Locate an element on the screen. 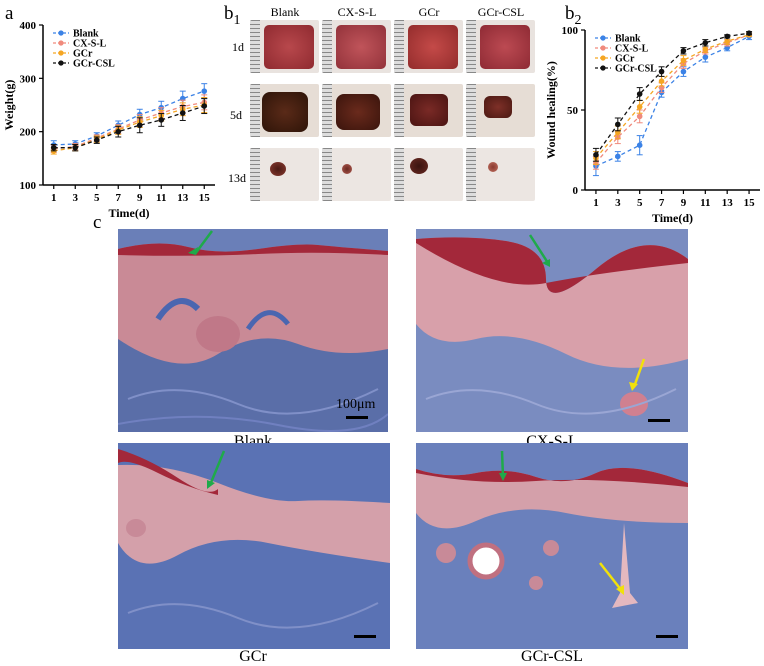 The image size is (764, 666). healing-x-axis-label: Time(d) is located at coordinates (672, 218).